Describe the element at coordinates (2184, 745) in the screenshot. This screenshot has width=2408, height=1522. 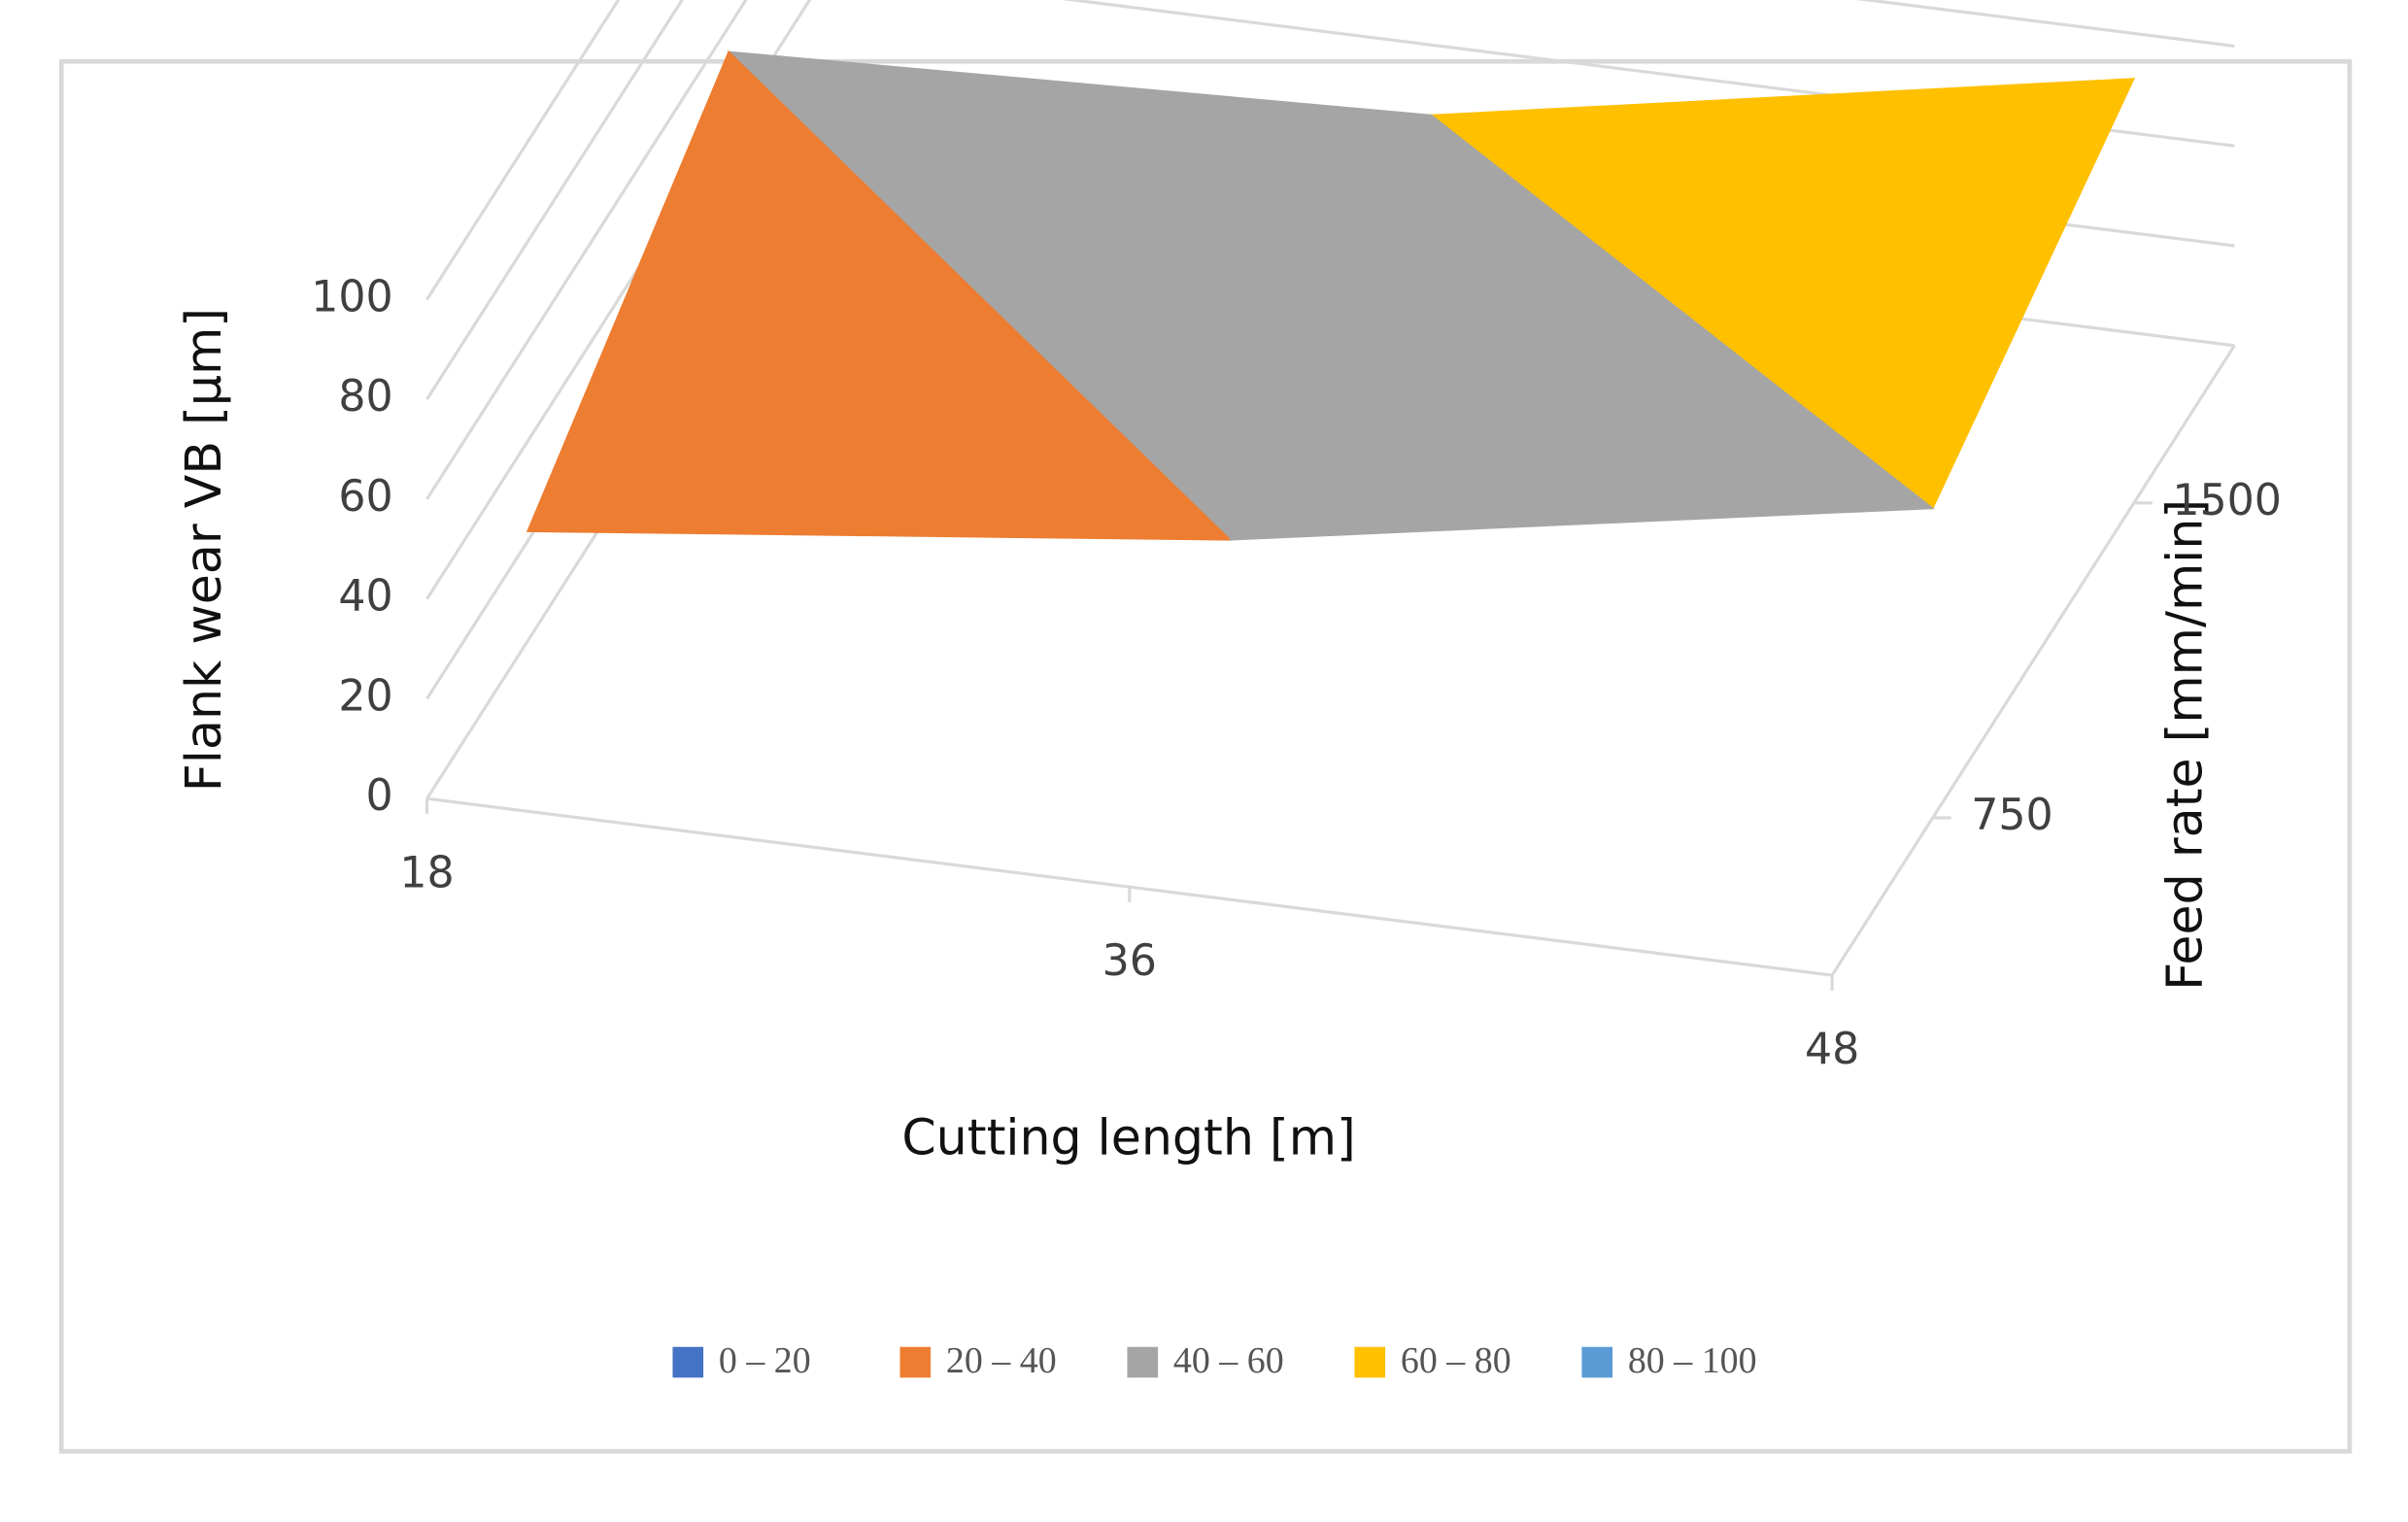
I see `depth-axis-title: Feed rate [mm/min]` at that location.